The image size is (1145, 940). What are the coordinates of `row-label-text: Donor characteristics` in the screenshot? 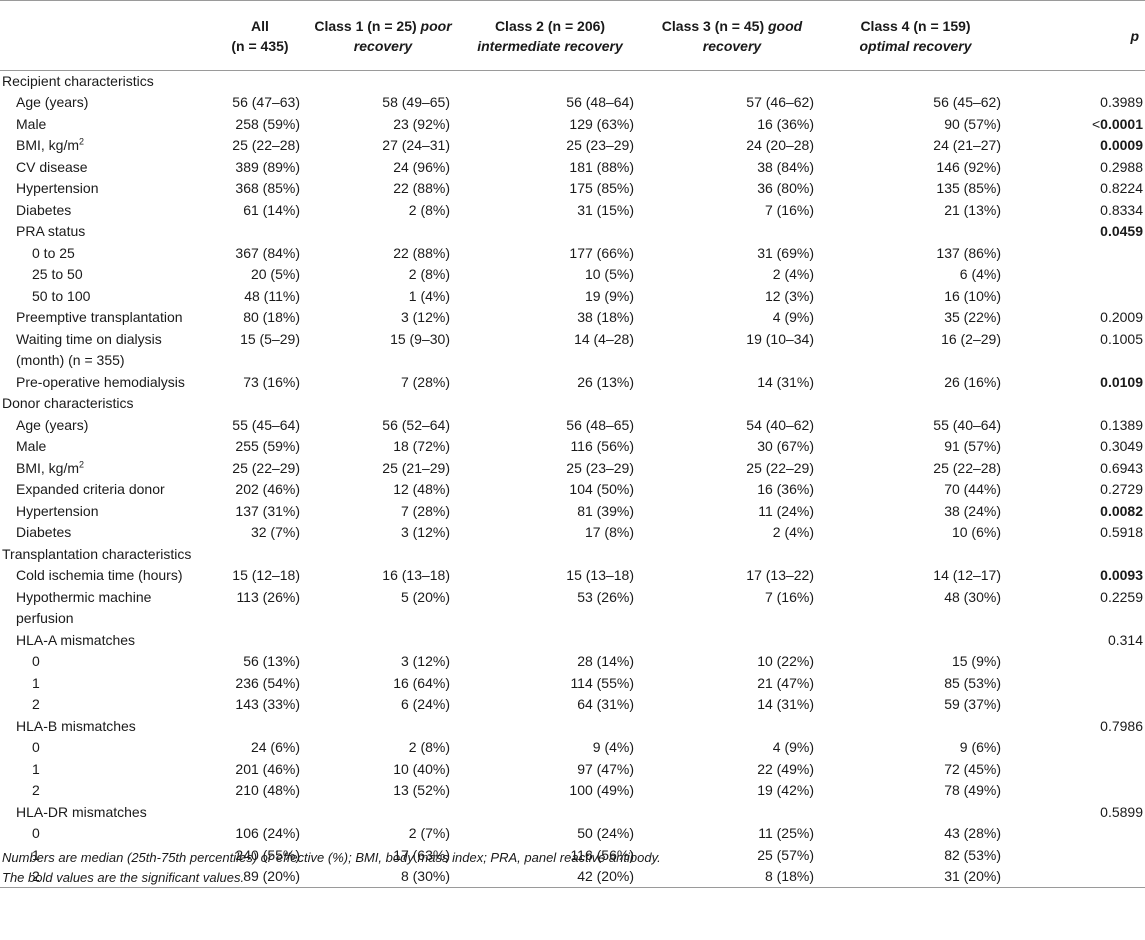 It's located at (68, 403).